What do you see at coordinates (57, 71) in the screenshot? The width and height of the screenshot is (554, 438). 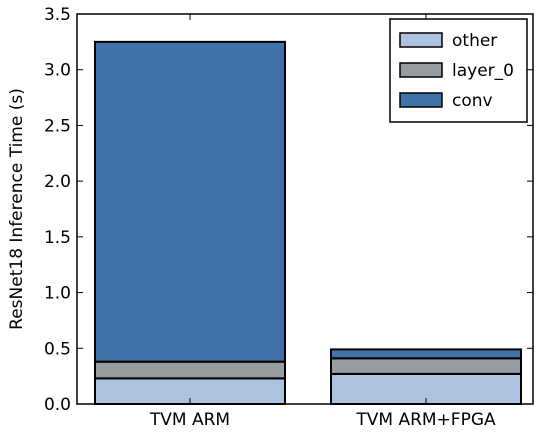 I see `y-tick-label: 3.0` at bounding box center [57, 71].